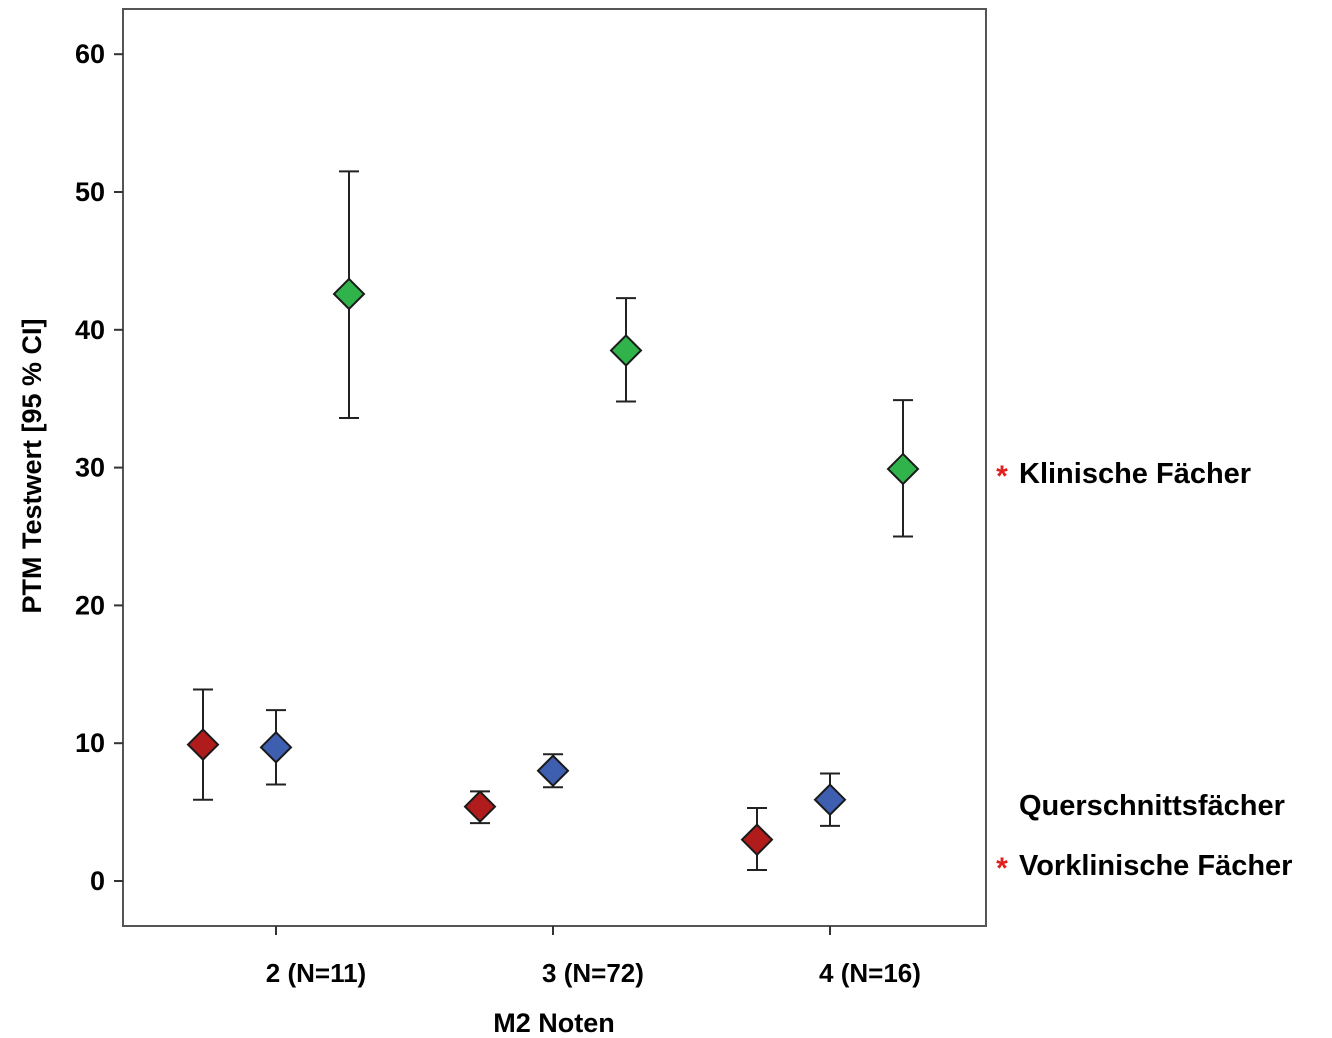 The width and height of the screenshot is (1332, 1038). What do you see at coordinates (870, 973) in the screenshot?
I see `x-tick-label: 4 (N=16)` at bounding box center [870, 973].